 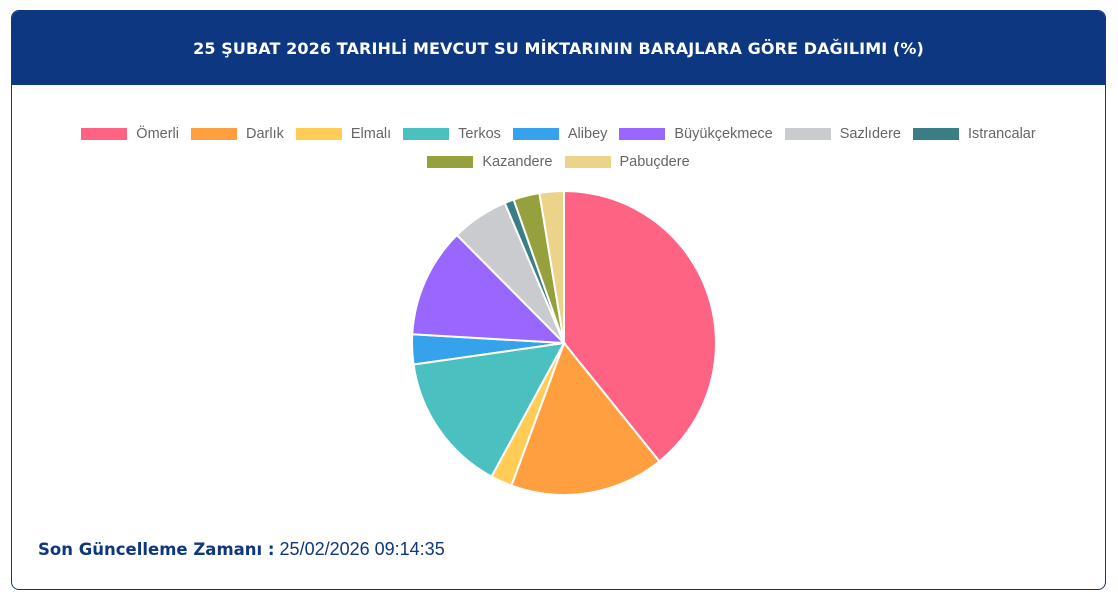 I want to click on legend-label: Büyükçekmece, so click(x=723, y=134).